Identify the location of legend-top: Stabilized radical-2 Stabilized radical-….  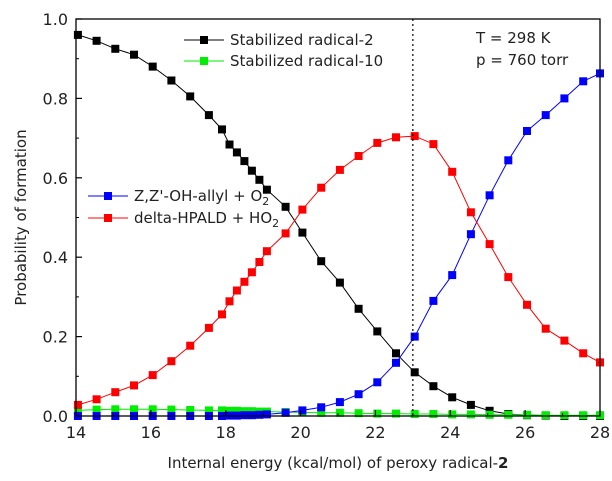
(283, 50).